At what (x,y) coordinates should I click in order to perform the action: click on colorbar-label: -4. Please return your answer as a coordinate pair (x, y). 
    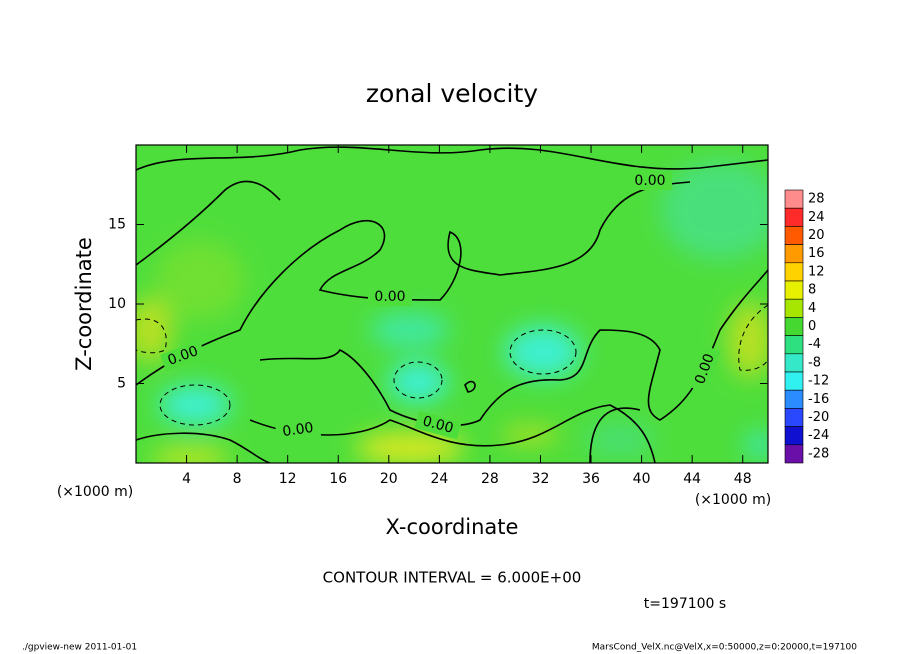
    Looking at the image, I should click on (814, 344).